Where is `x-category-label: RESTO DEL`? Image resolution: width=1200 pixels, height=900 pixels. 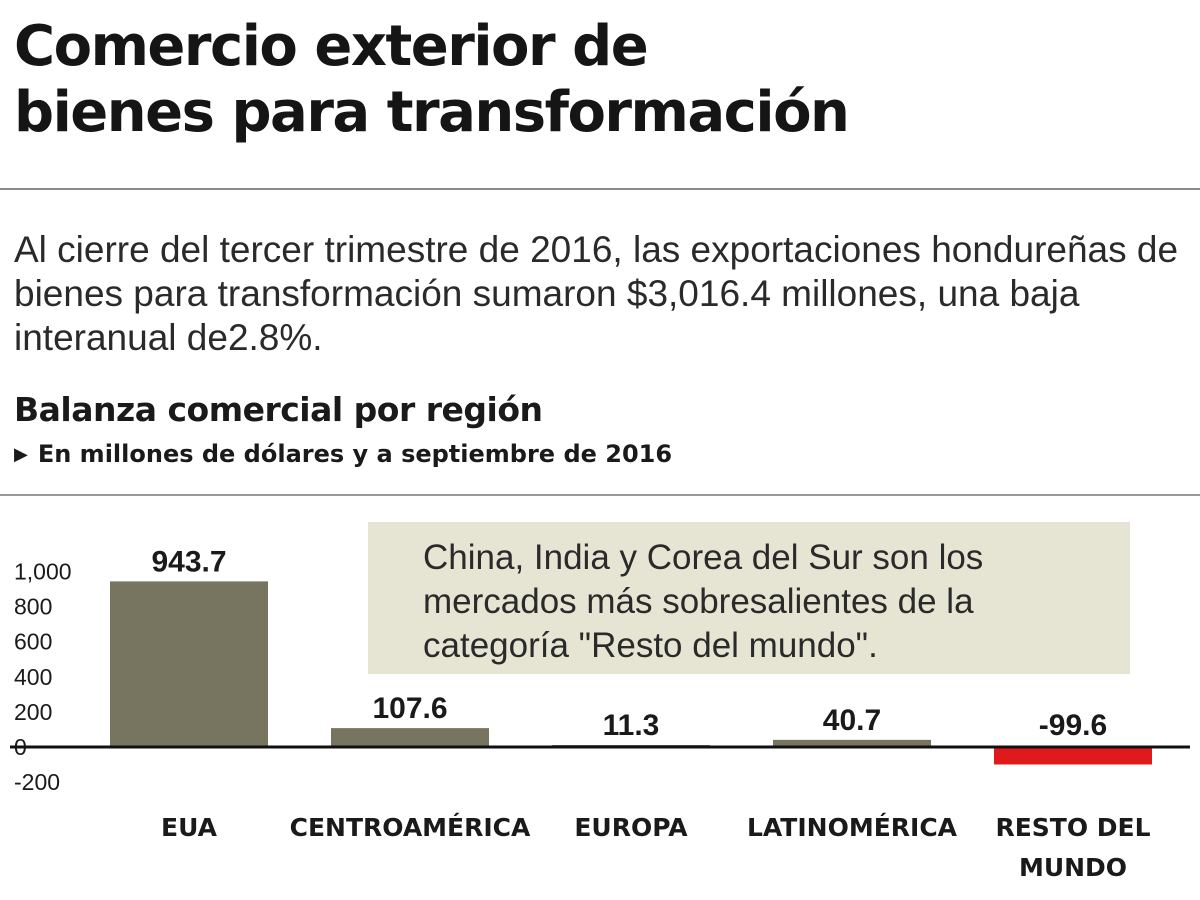 x-category-label: RESTO DEL is located at coordinates (1072, 827).